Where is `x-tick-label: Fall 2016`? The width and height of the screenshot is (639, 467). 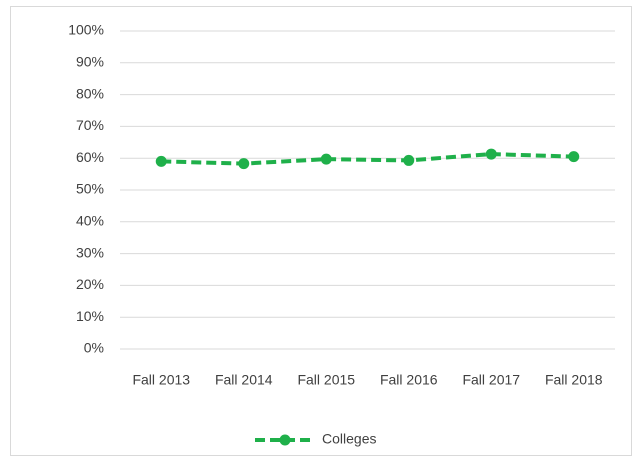 x-tick-label: Fall 2016 is located at coordinates (409, 380).